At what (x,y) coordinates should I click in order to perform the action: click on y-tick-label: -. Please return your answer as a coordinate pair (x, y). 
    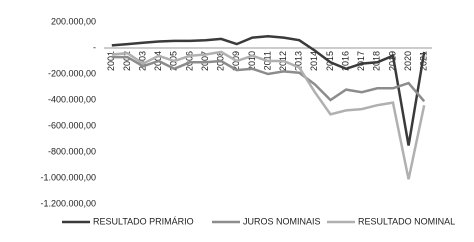
    Looking at the image, I should click on (94, 47).